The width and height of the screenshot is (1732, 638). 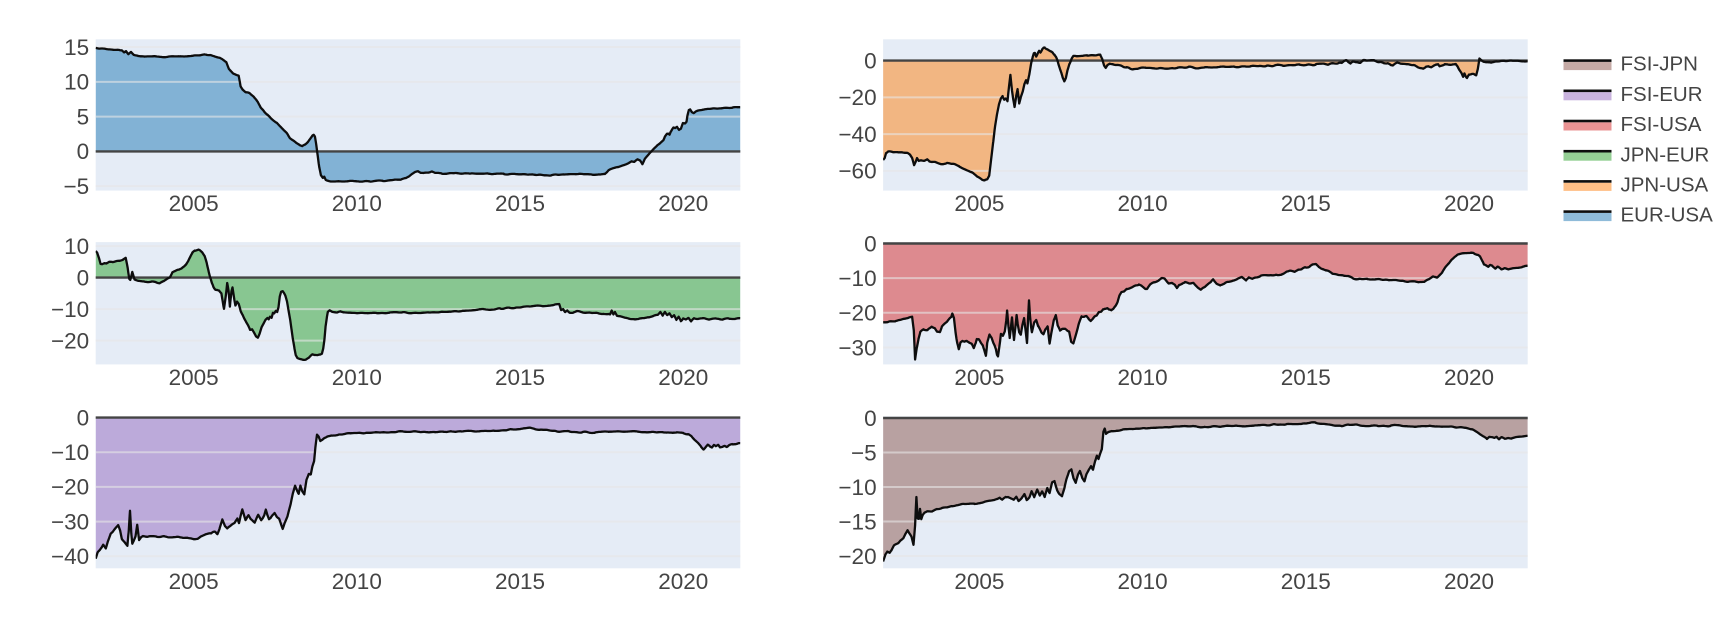 I want to click on svg-text: FSI-JPN, so click(x=1659, y=64).